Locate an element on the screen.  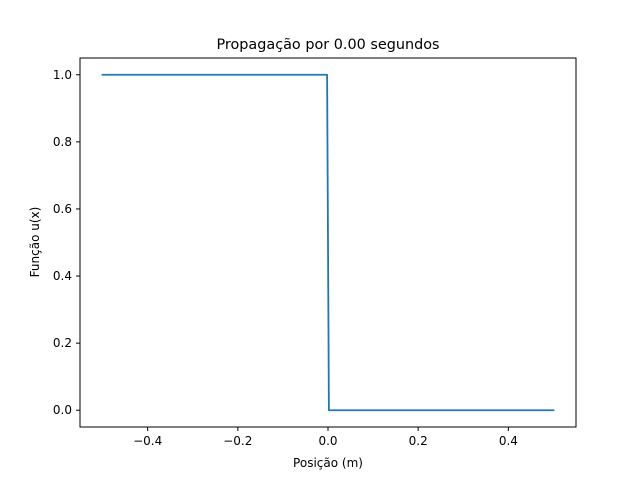
y-tick-label: 0.4 is located at coordinates (62, 276).